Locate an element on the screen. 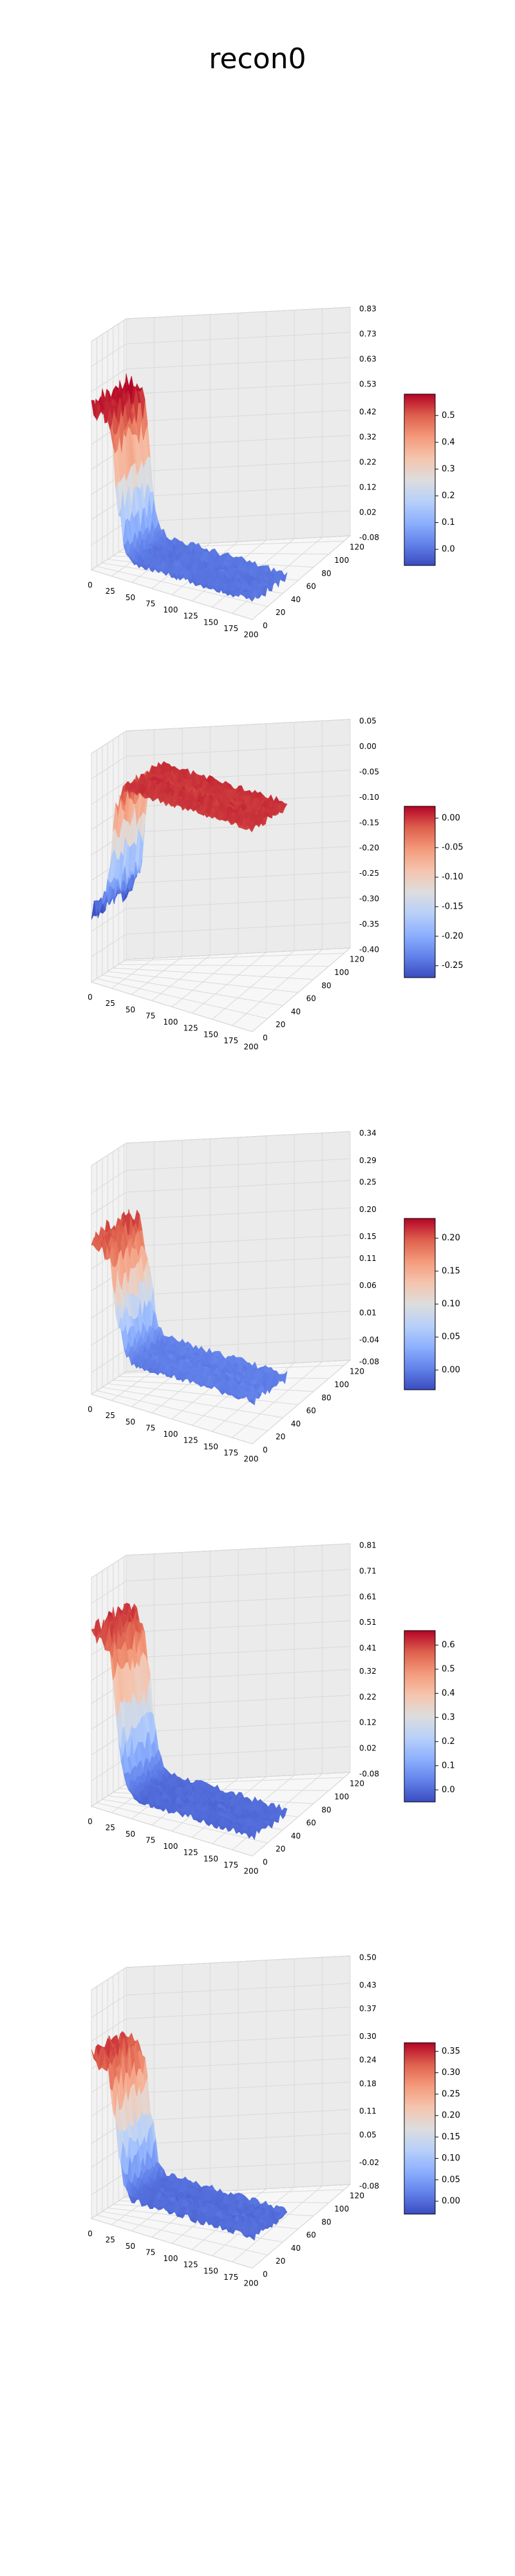  colorbar: 0.00.10.20.30.40.5 is located at coordinates (429, 480).